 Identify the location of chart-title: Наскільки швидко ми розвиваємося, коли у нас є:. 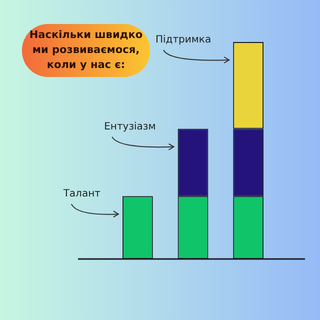
(86, 50).